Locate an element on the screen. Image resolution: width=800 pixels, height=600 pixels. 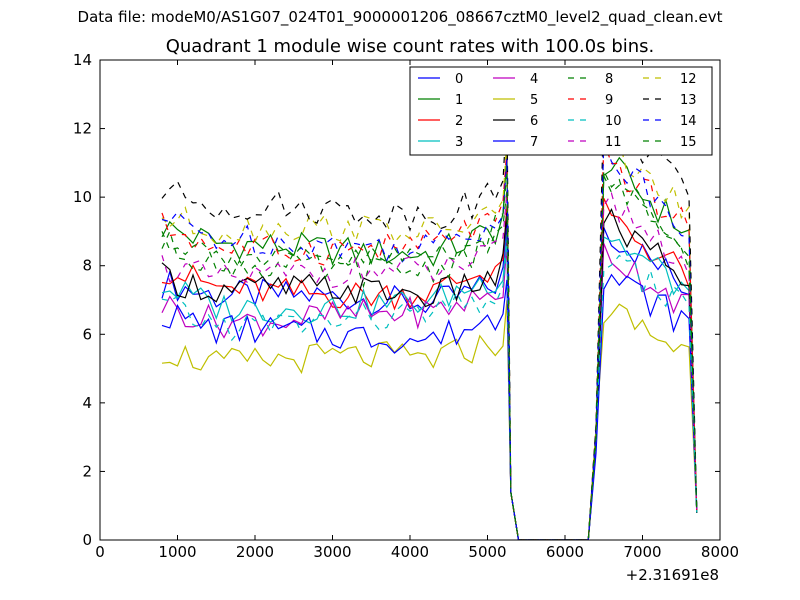
legend-label-2: 2 is located at coordinates (459, 121).